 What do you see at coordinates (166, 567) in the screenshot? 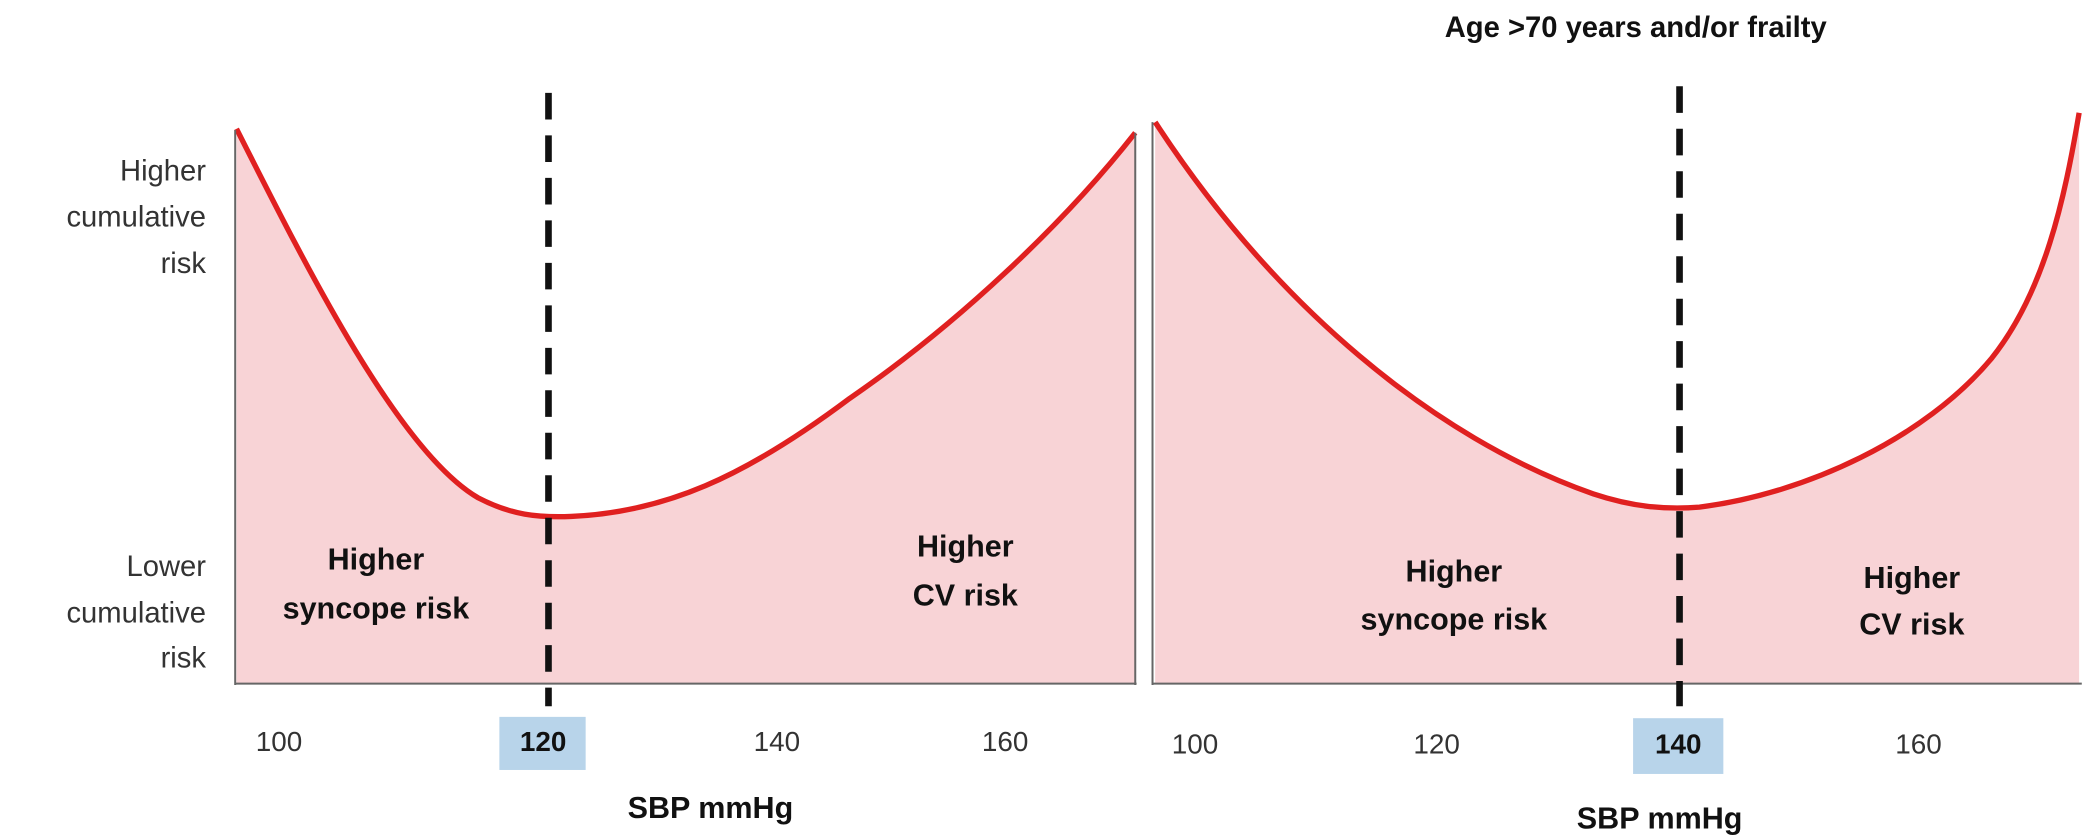
I see `y-label: Lower` at bounding box center [166, 567].